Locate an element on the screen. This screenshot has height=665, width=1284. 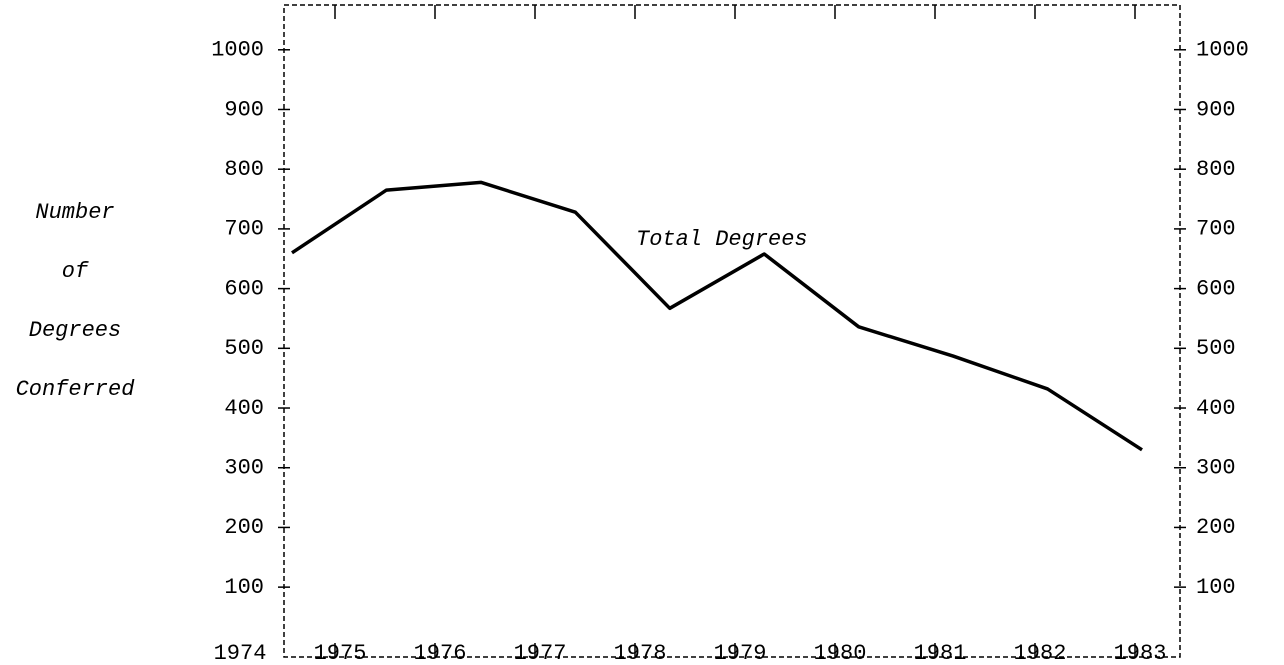
y2-tick-label: 300 is located at coordinates (1216, 468).